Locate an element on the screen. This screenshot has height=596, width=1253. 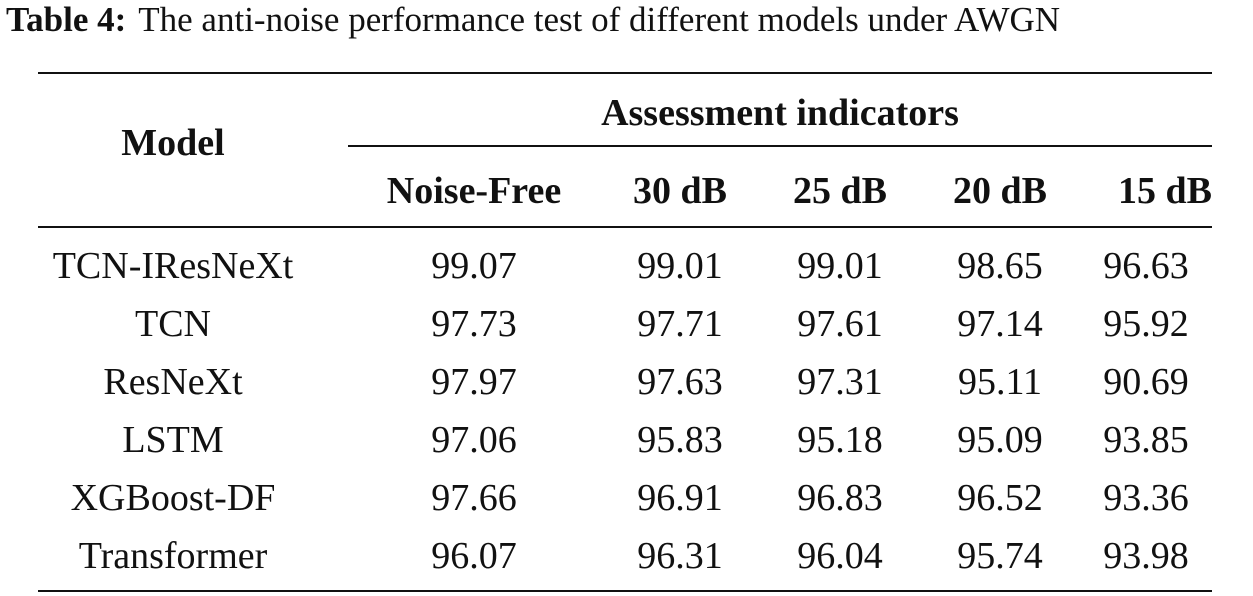
table-cell: 97.73 is located at coordinates (474, 324).